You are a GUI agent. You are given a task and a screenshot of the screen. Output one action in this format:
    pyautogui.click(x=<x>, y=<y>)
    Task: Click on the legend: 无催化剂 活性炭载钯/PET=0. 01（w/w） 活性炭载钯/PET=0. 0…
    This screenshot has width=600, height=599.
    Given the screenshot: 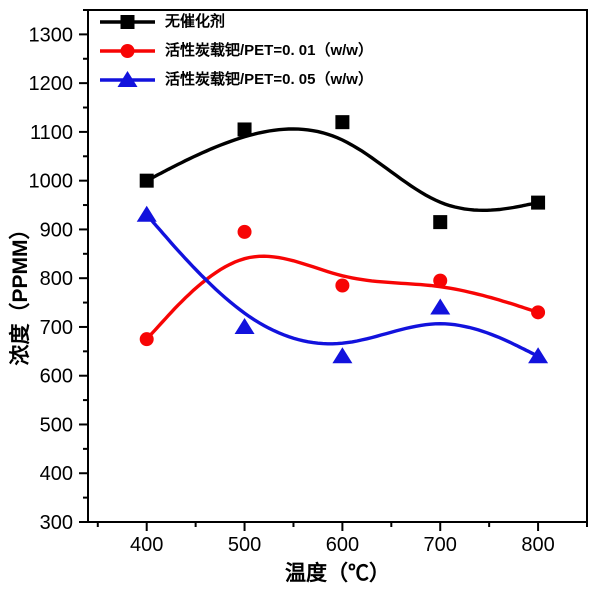 What is the action you would take?
    pyautogui.click(x=236, y=54)
    